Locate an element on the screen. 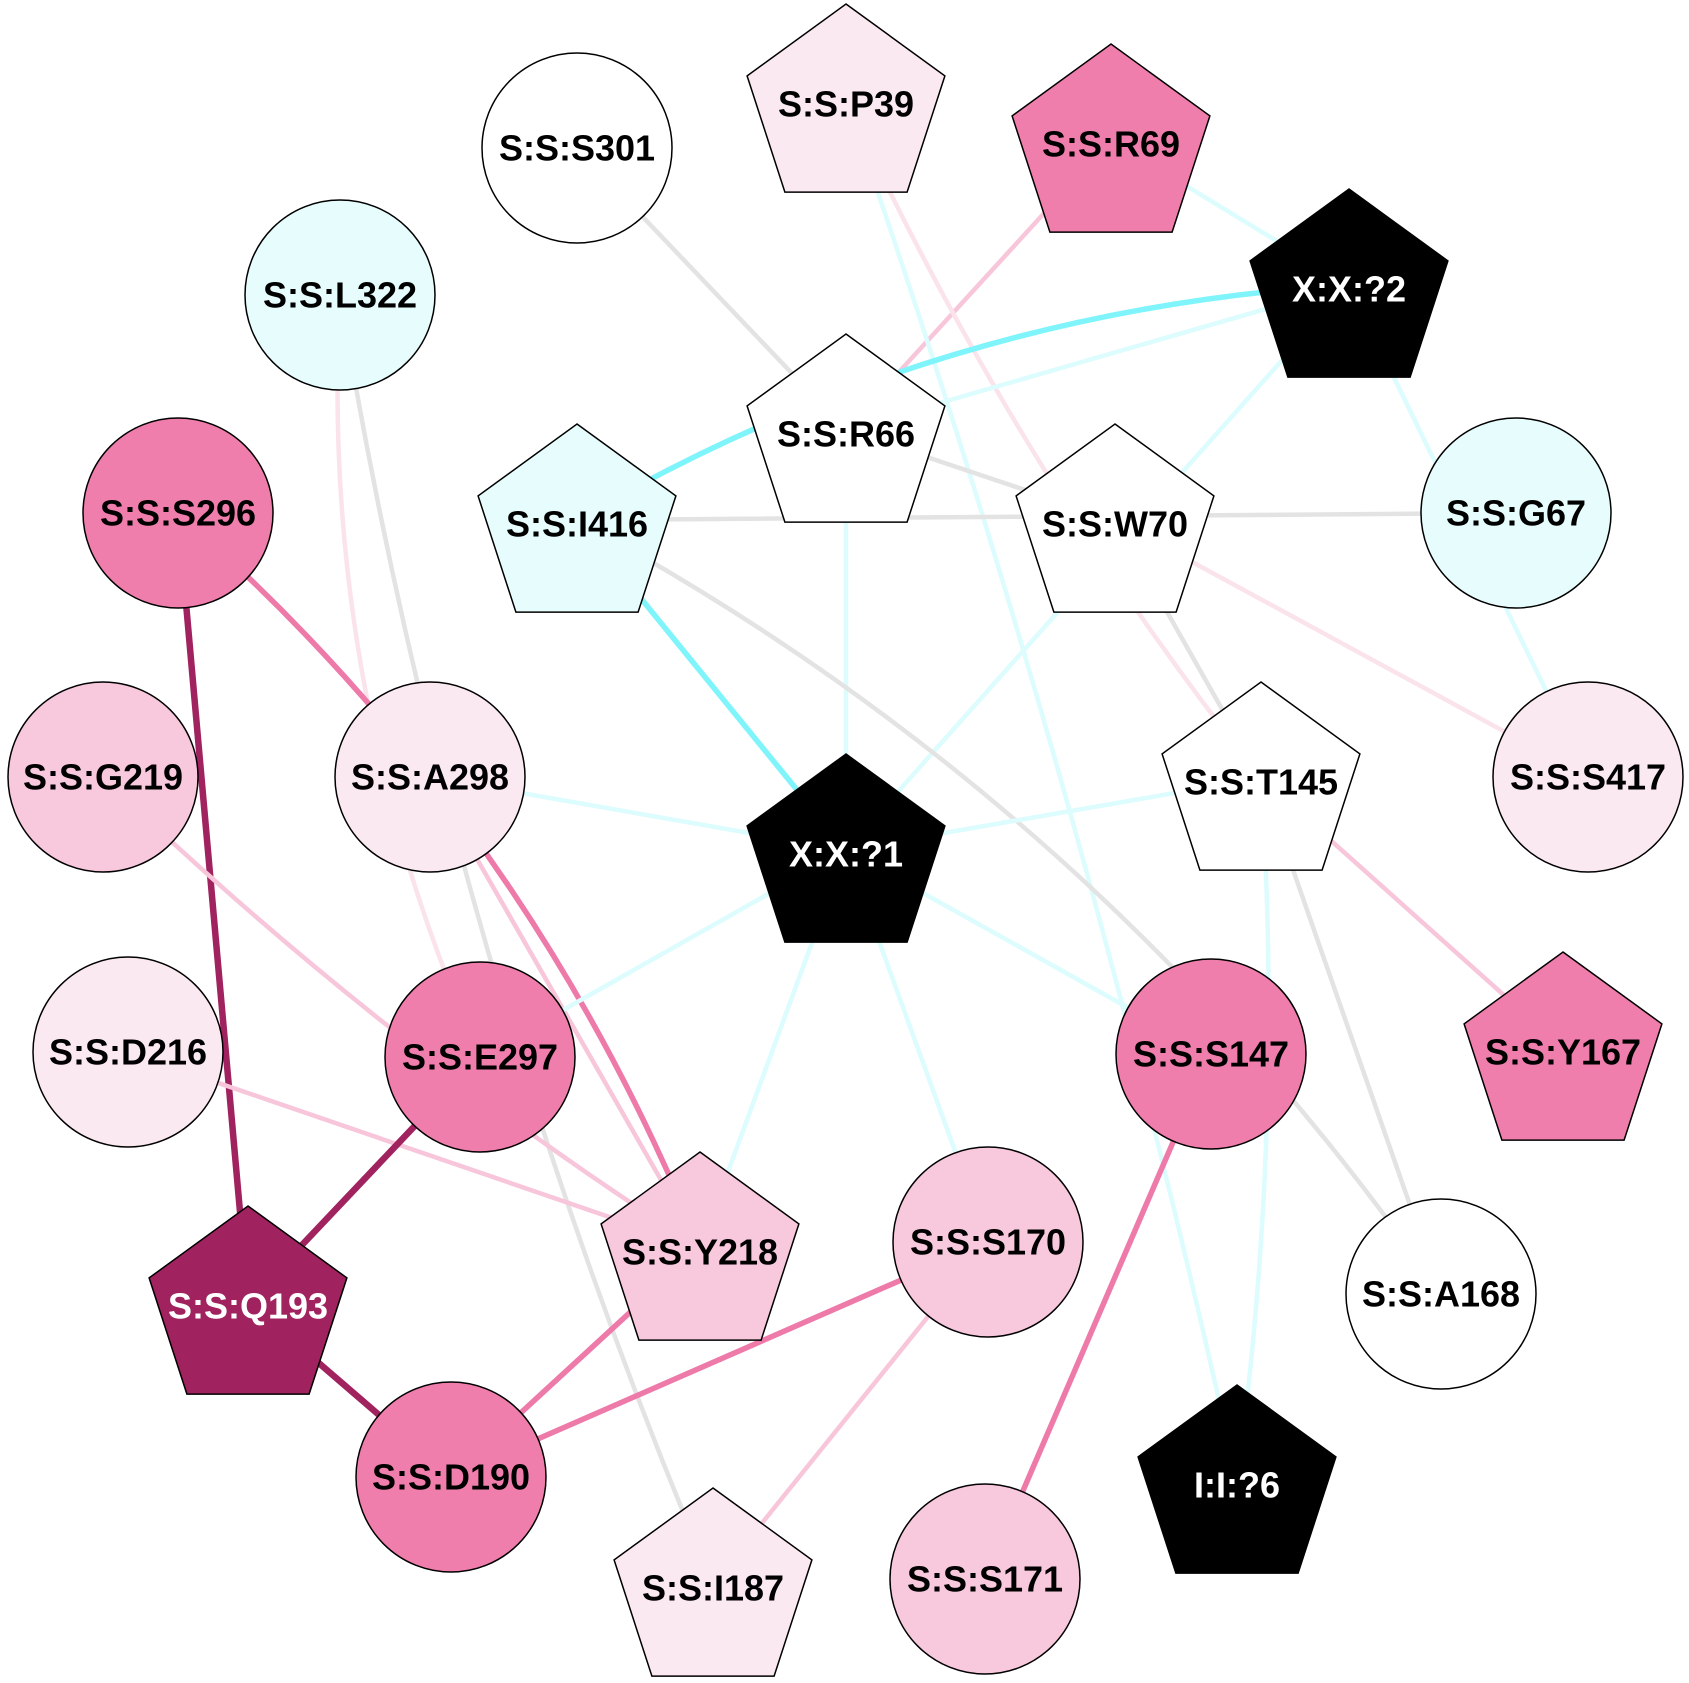 The image size is (1689, 1683). node-i187-pentagon is located at coordinates (713, 1582).